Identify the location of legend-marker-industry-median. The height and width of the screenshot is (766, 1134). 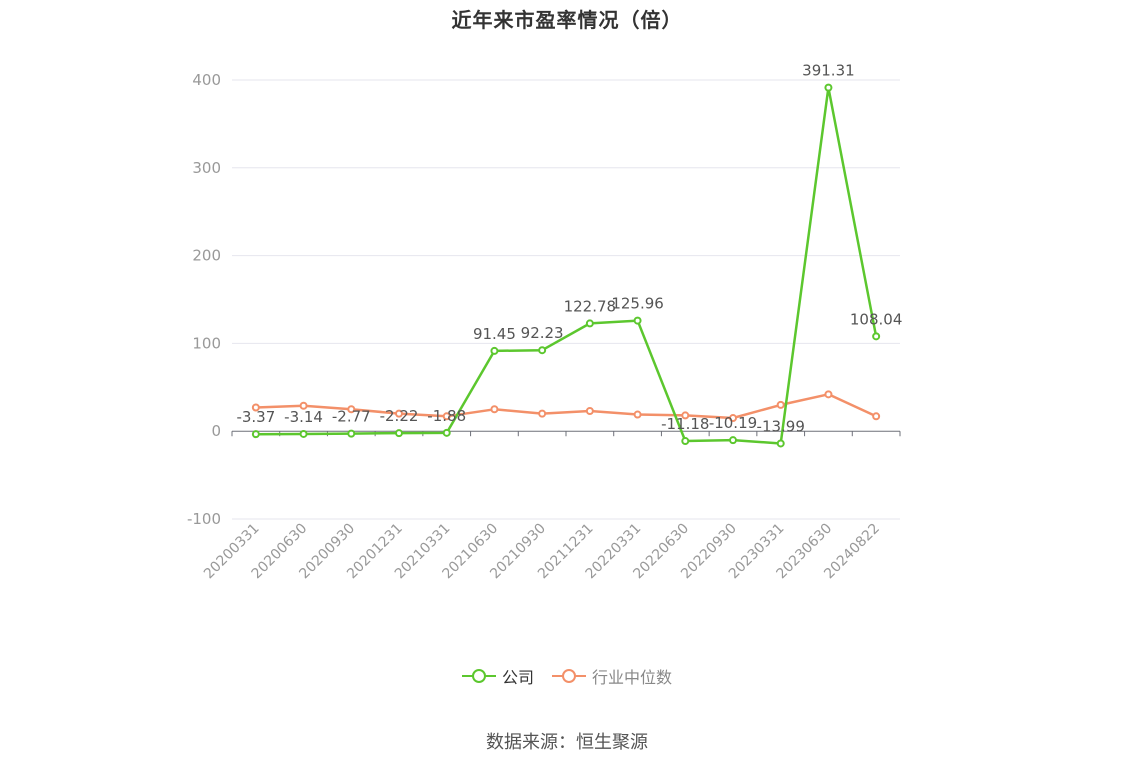
(569, 676).